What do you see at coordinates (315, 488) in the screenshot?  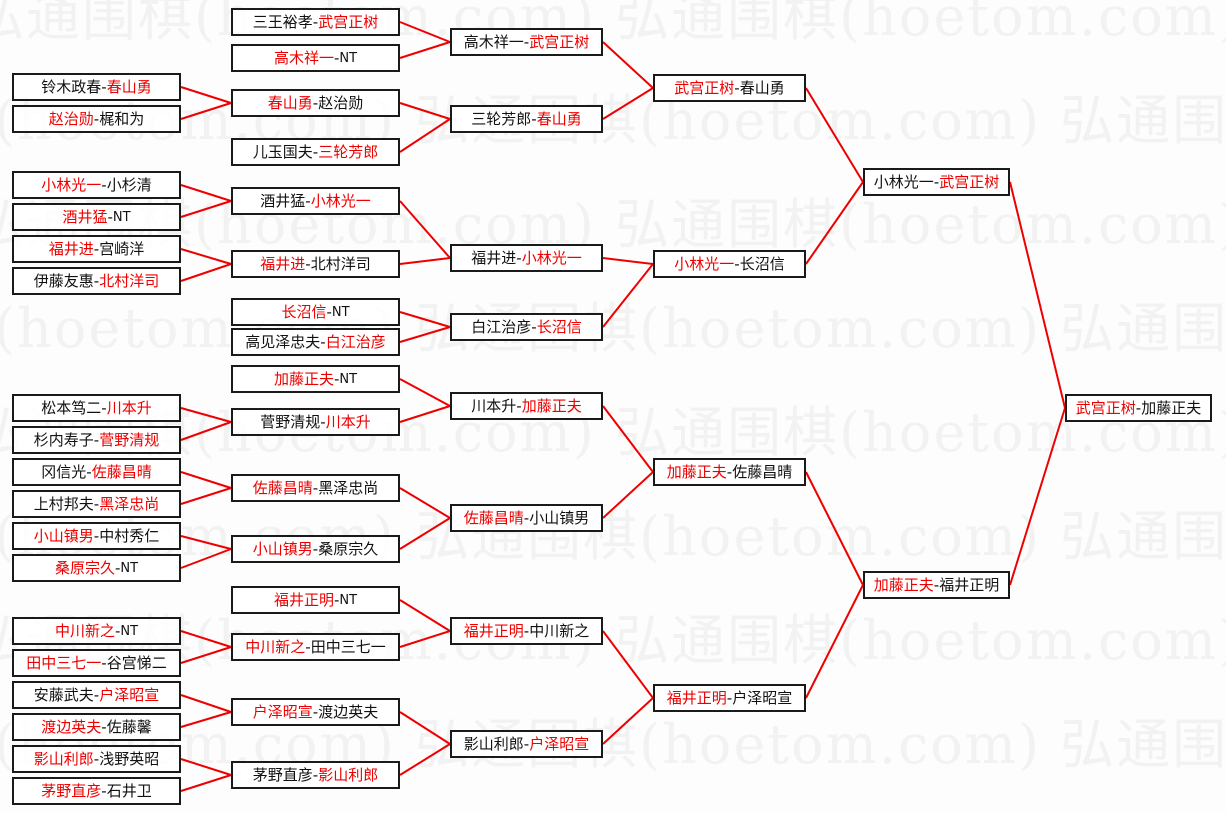 I see `match-box: 佐藤昌晴 - 黑泽忠尚` at bounding box center [315, 488].